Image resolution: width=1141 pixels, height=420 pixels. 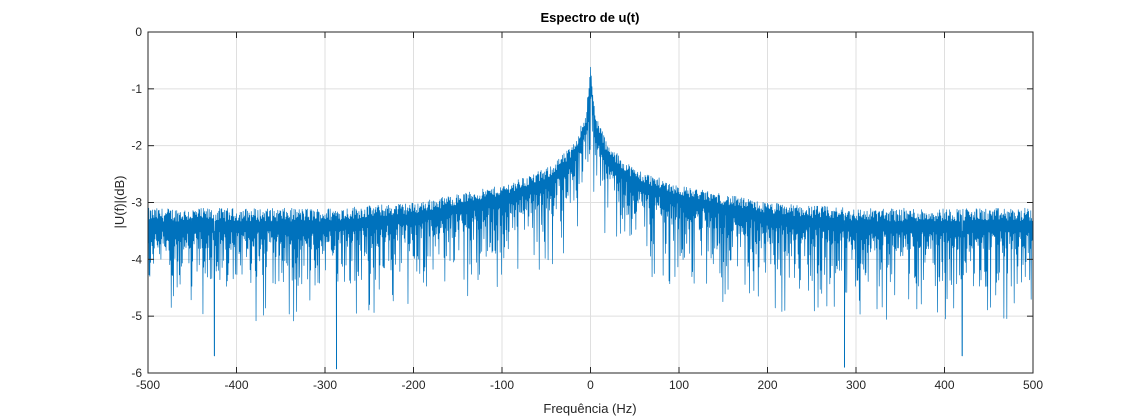 I want to click on x-tick-label: 100, so click(x=679, y=385).